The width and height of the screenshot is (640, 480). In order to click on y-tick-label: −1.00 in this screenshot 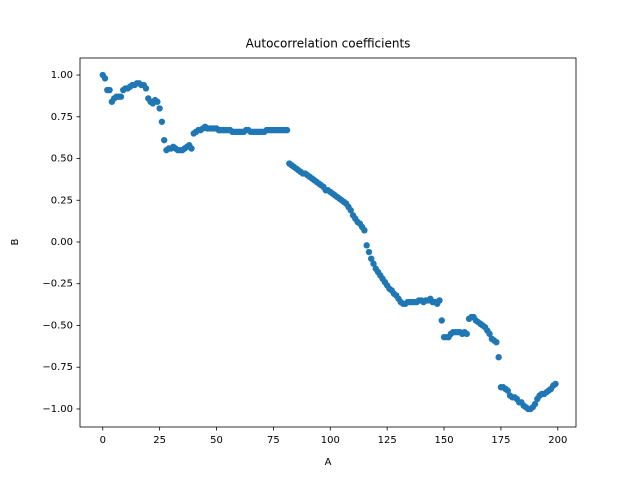, I will do `click(57, 409)`.